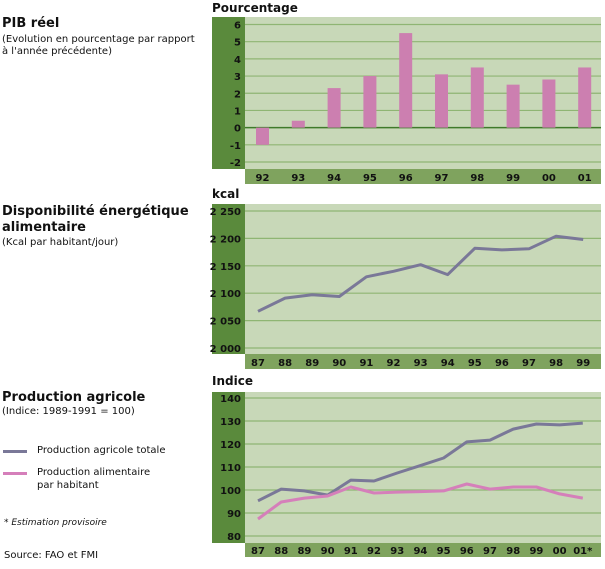 The height and width of the screenshot is (569, 605). Describe the element at coordinates (95, 211) in the screenshot. I see `kcal-title-line-1: Disponibilité énergétique` at that location.